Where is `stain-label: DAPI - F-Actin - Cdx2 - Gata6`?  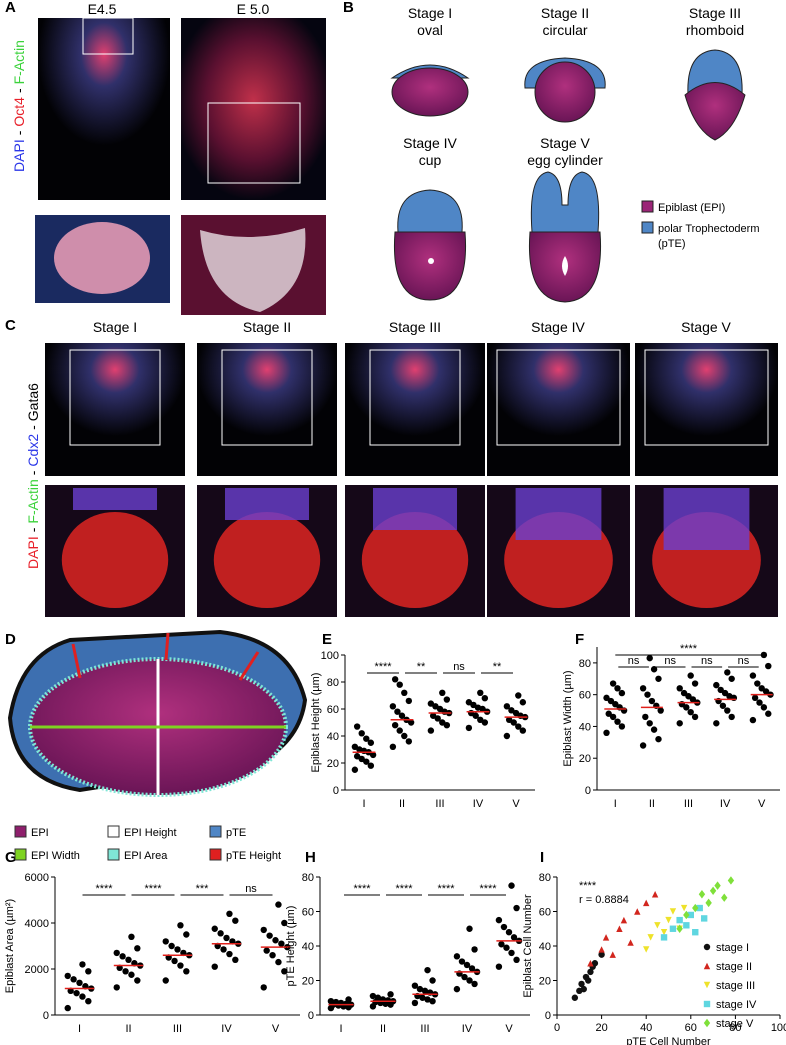
stain-label: DAPI - F-Actin - Cdx2 - Gata6 is located at coordinates (33, 476).